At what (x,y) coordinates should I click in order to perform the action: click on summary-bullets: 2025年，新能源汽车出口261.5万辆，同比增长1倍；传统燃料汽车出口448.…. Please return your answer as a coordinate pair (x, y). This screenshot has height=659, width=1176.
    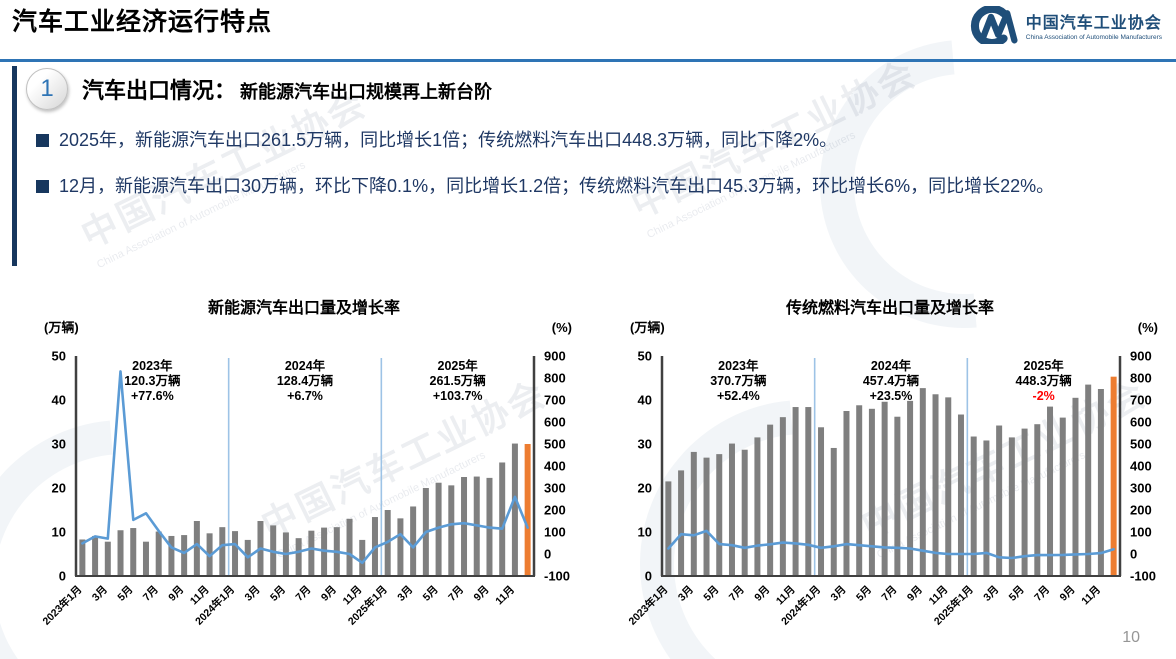
    Looking at the image, I should click on (594, 171).